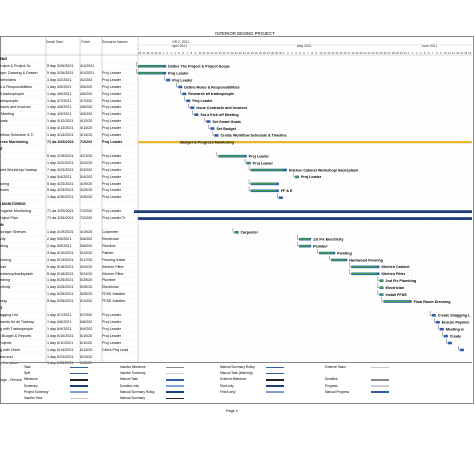 This screenshot has height=474, width=474. I want to click on timeline-month-label: May 2021, so click(304, 45).